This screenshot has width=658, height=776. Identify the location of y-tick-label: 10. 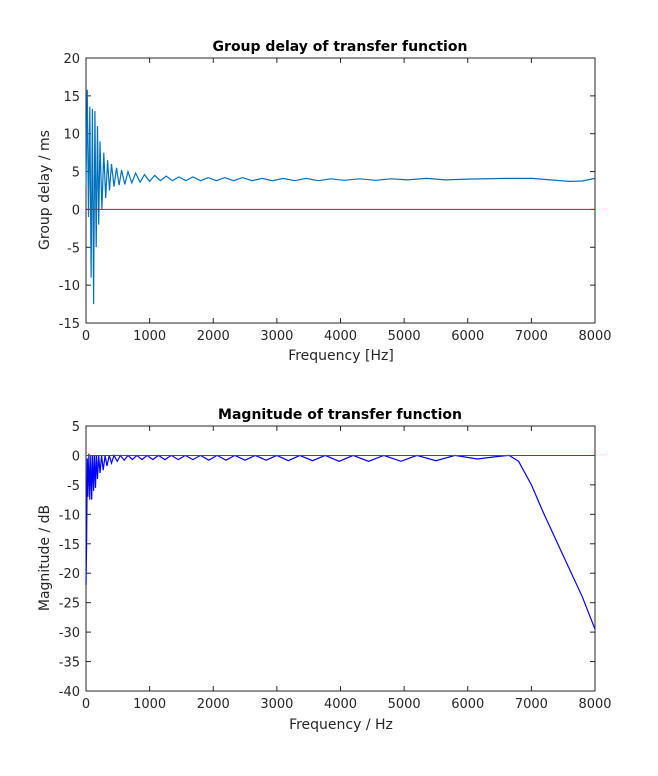
(71, 135).